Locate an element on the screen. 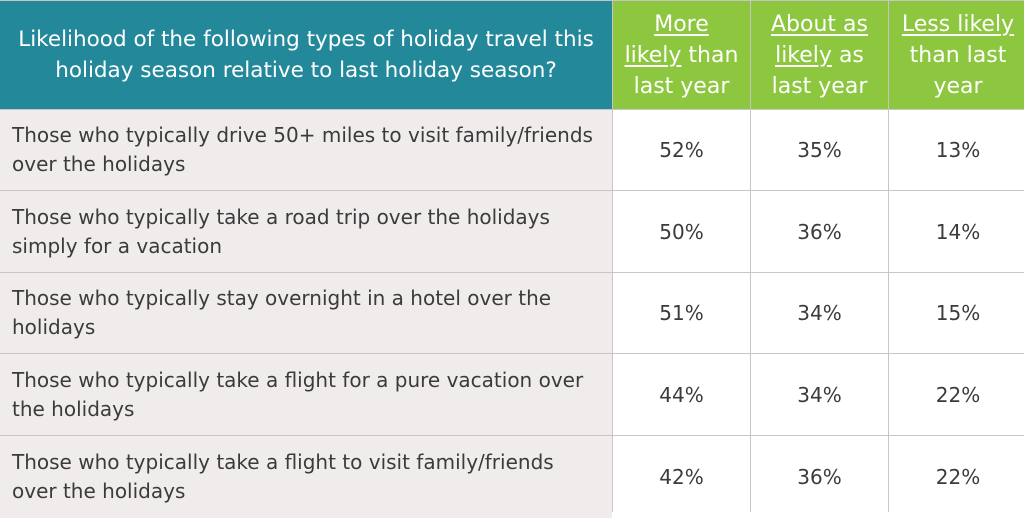 This screenshot has width=1024, height=518. value-cell-more-likely: 42% is located at coordinates (681, 477).